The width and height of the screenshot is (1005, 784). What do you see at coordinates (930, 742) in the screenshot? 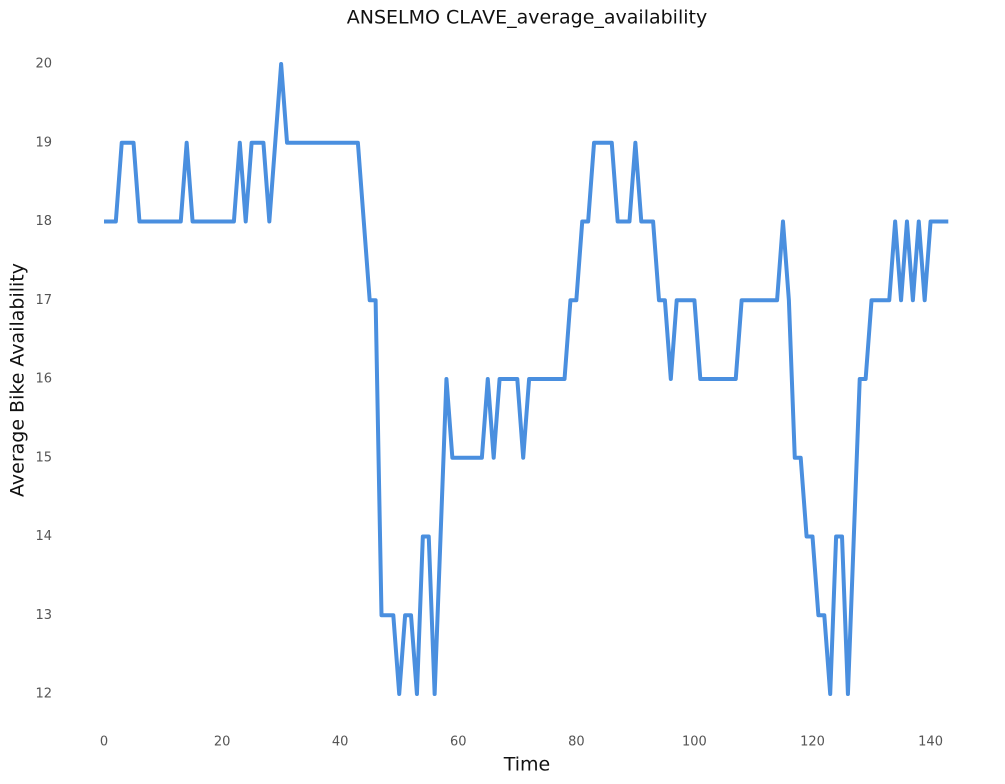
I see `x-tick-label: 140` at bounding box center [930, 742].